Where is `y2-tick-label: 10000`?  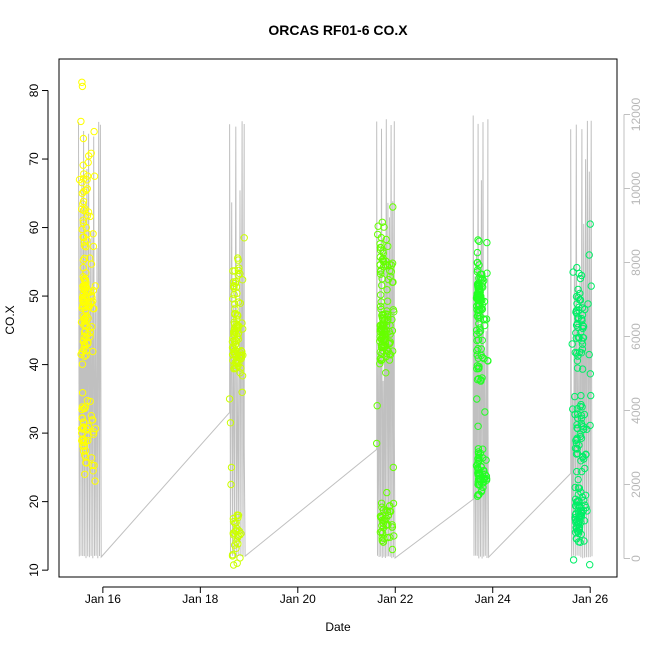 y2-tick-label: 10000 is located at coordinates (636, 188).